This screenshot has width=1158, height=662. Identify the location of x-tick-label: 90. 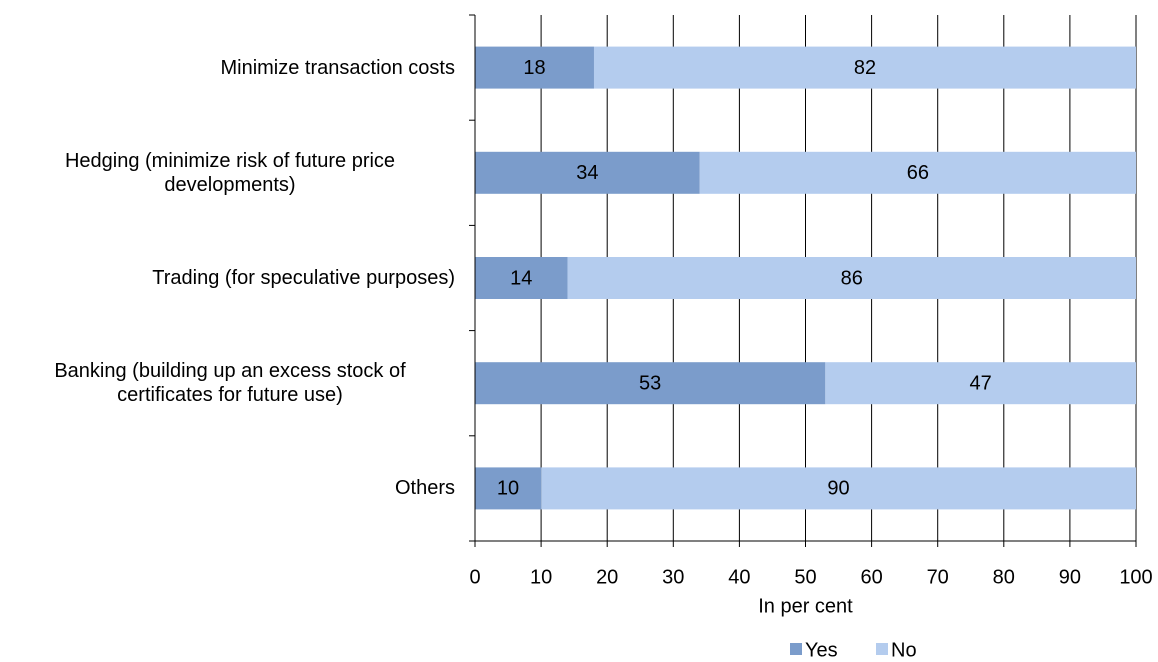
(1070, 577).